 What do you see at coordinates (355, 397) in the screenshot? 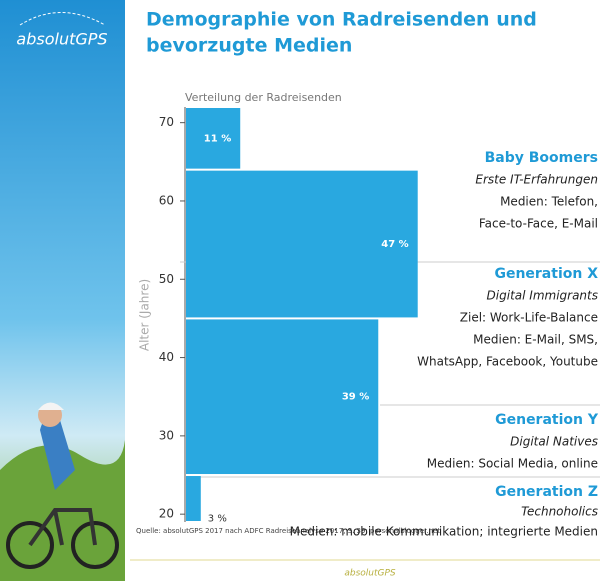
I see `value-label: 39 %` at bounding box center [355, 397].